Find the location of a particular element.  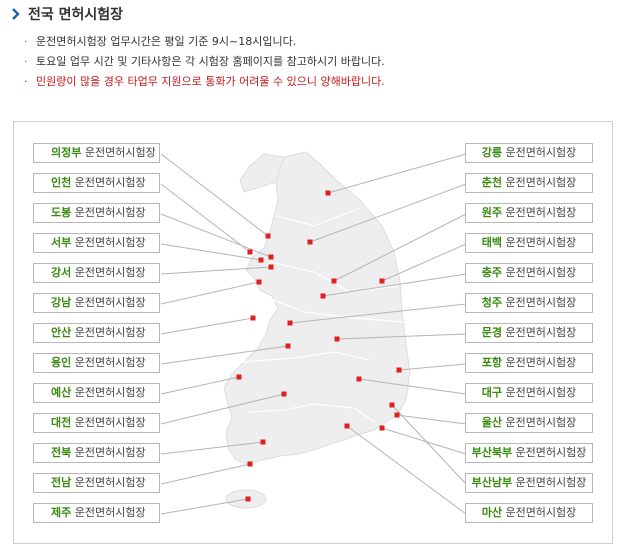

right-center-button: 포항 운전면허시험장 is located at coordinates (529, 363).